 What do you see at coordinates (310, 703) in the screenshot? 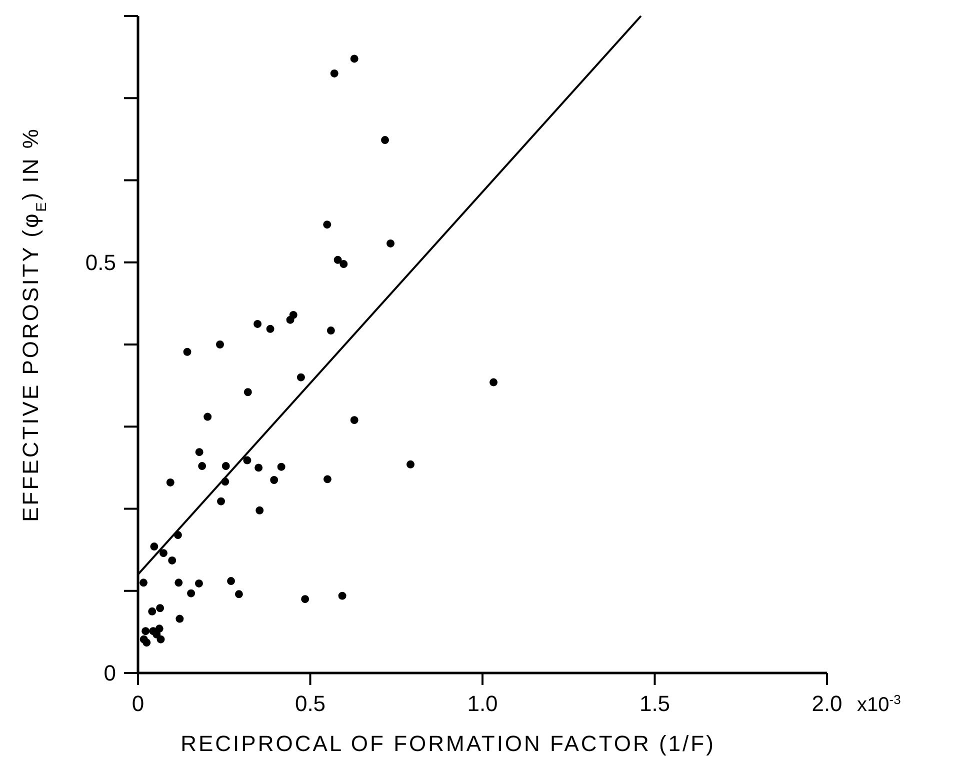
I see `x-tick-label: 0.5` at bounding box center [310, 703].